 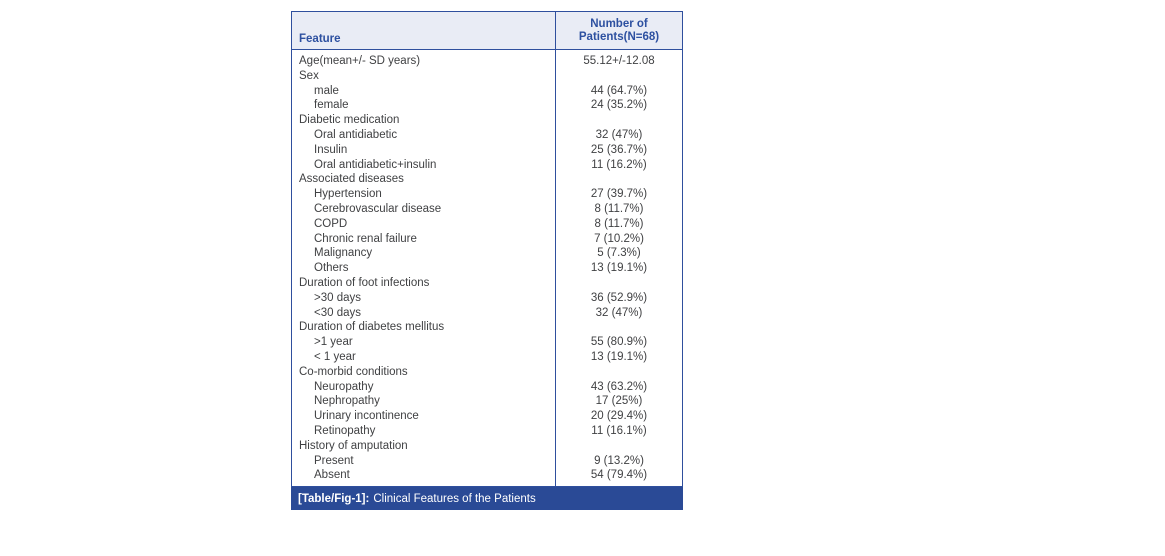 What do you see at coordinates (487, 253) in the screenshot?
I see `table-row: Malignancy 5 (7.3%)` at bounding box center [487, 253].